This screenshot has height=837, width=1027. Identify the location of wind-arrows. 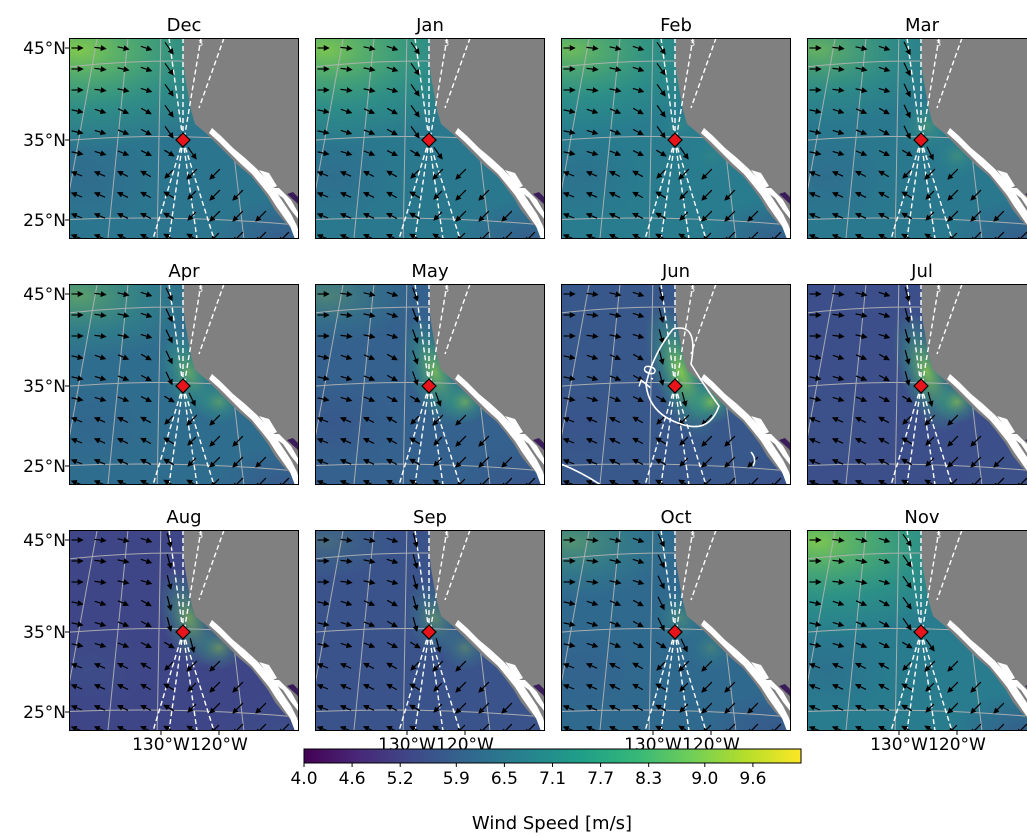
(426, 140).